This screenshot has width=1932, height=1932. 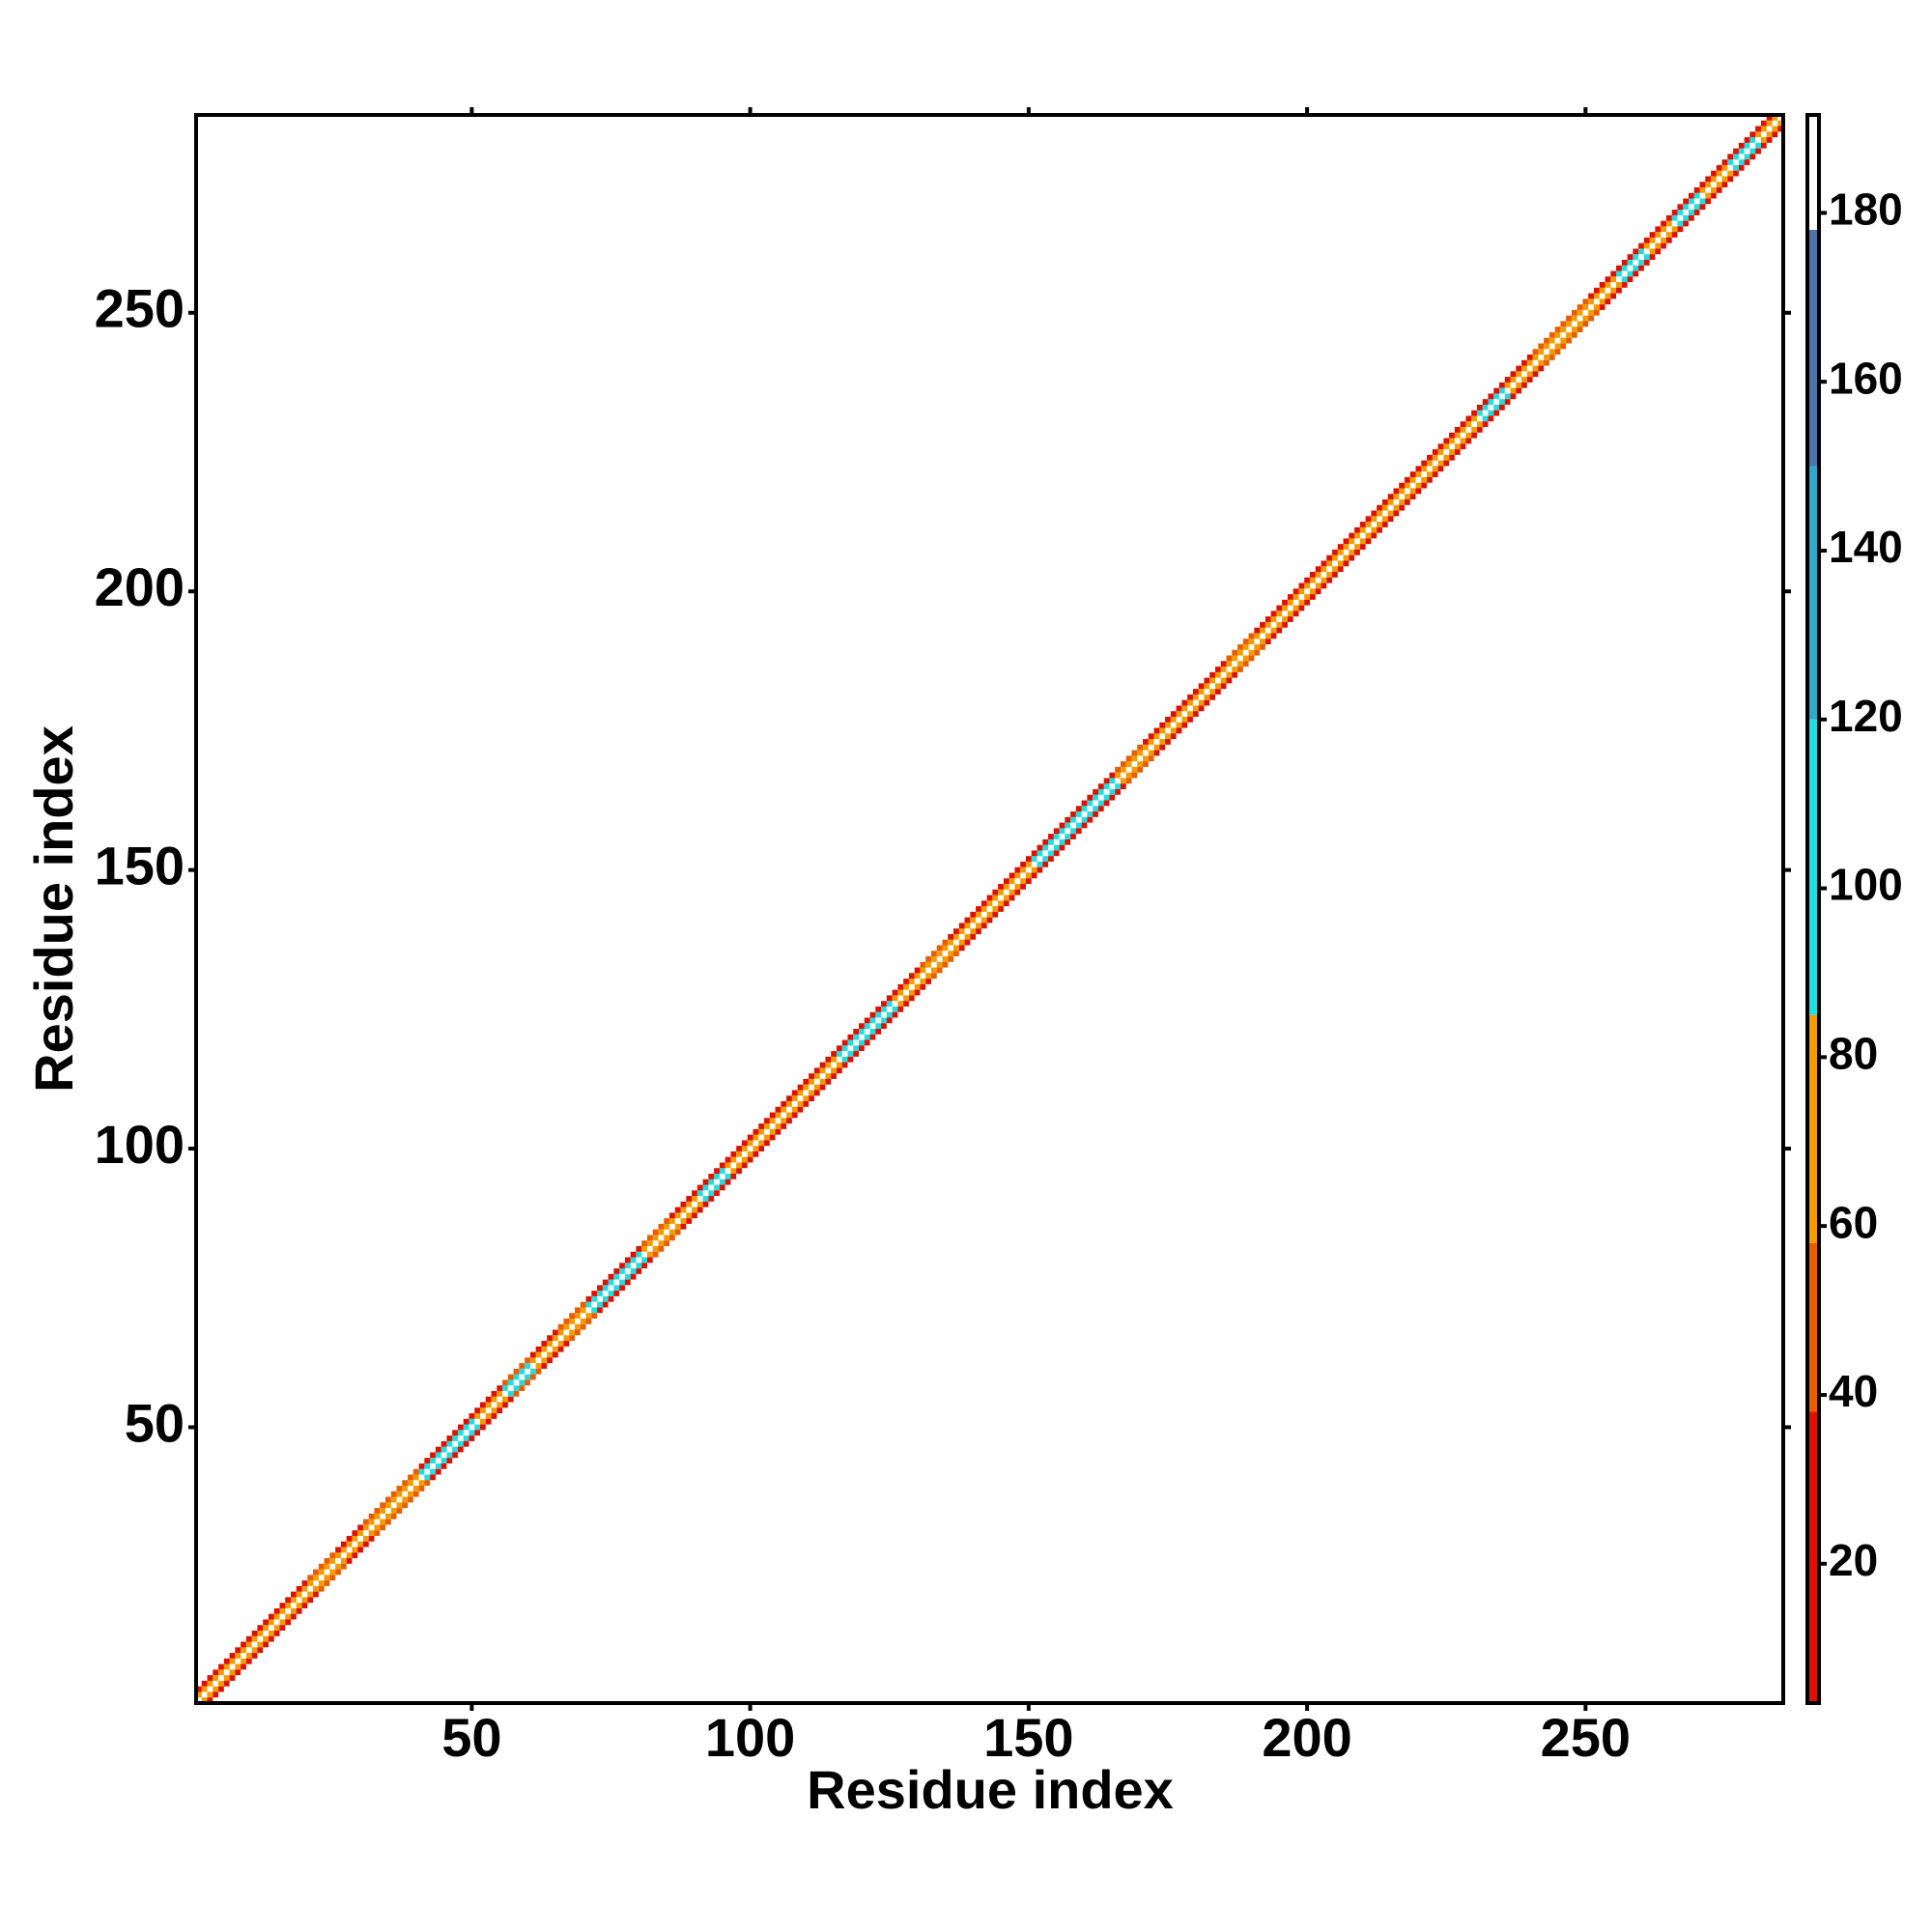 I want to click on colorbar-tick-label: 60, so click(x=1853, y=1222).